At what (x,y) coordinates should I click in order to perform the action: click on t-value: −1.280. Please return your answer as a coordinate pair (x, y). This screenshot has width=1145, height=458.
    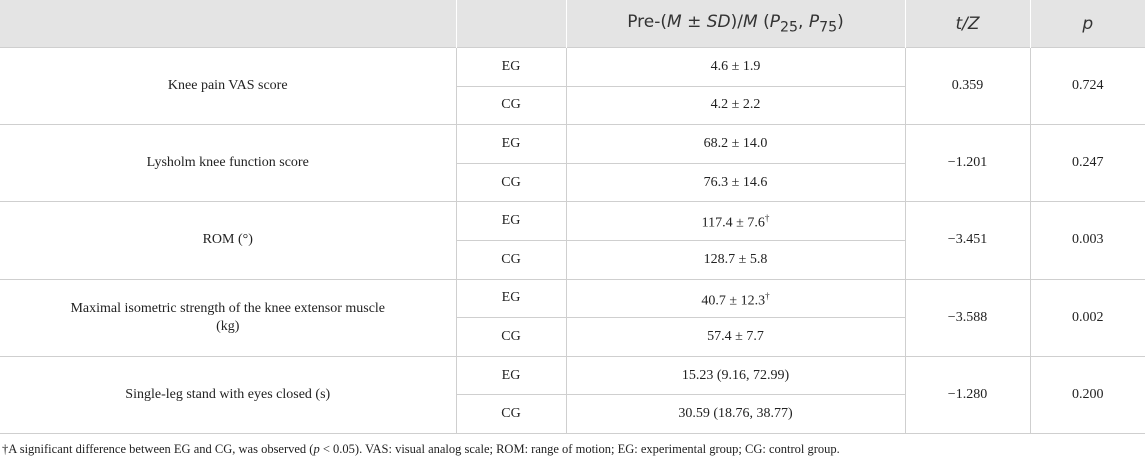
    Looking at the image, I should click on (967, 394).